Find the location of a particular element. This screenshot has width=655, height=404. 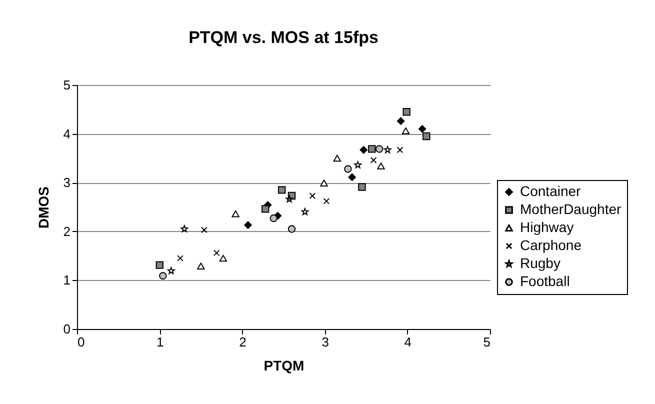

y-axis-title: DMOS is located at coordinates (43, 207).